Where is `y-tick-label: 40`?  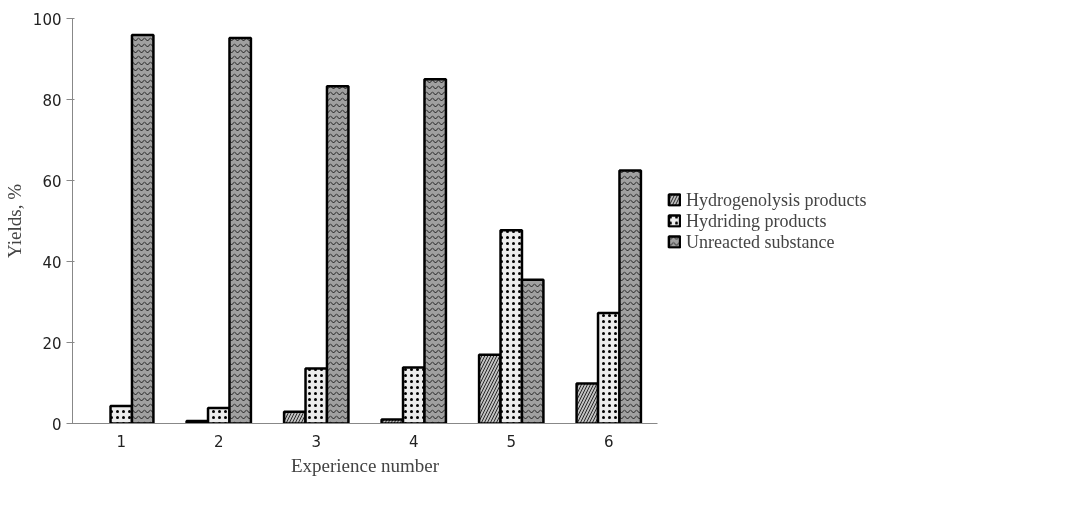
y-tick-label: 40 is located at coordinates (52, 262).